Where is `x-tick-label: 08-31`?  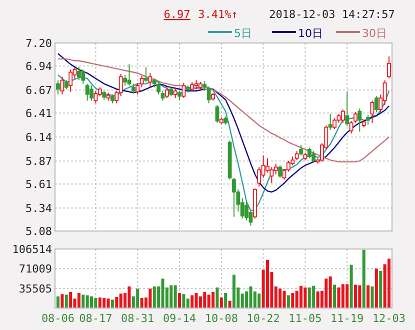 x-tick-label: 08-31 is located at coordinates (137, 318).